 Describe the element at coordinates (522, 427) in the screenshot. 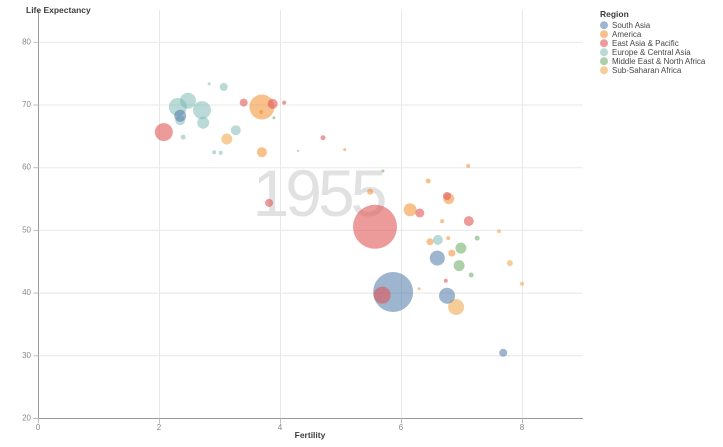

I see `x-tick-label: 8` at that location.